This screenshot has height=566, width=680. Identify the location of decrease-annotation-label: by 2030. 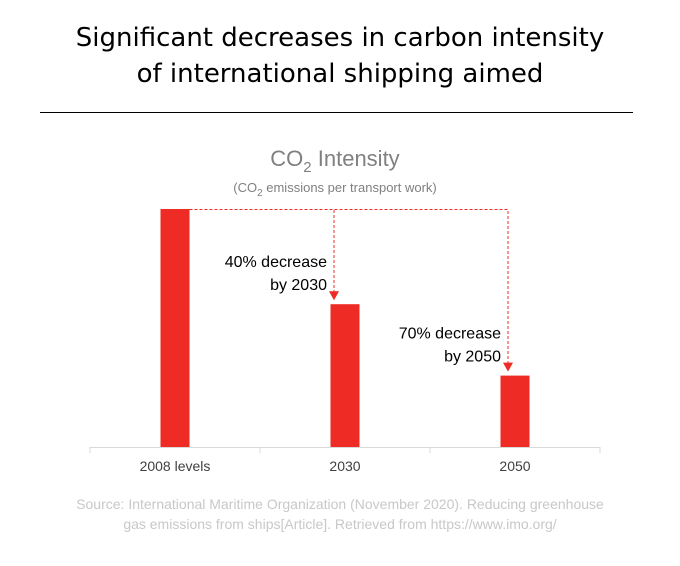
(298, 285).